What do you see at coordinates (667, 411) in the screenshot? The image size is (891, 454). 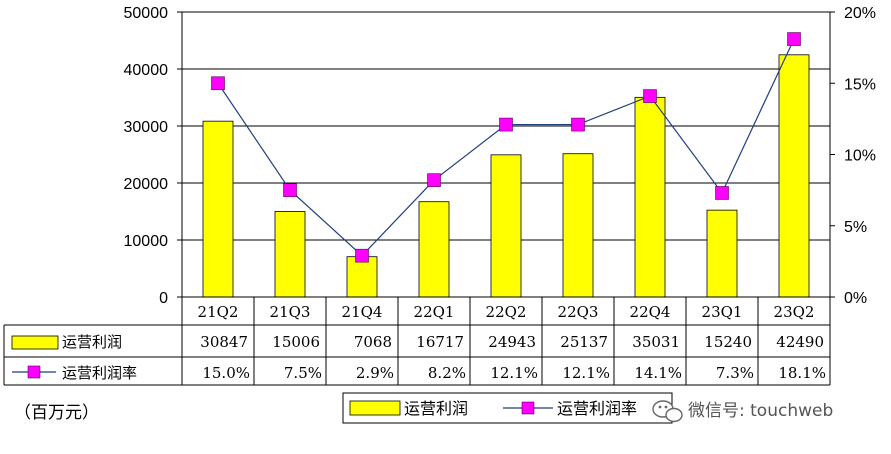 I see `wechat-icon` at bounding box center [667, 411].